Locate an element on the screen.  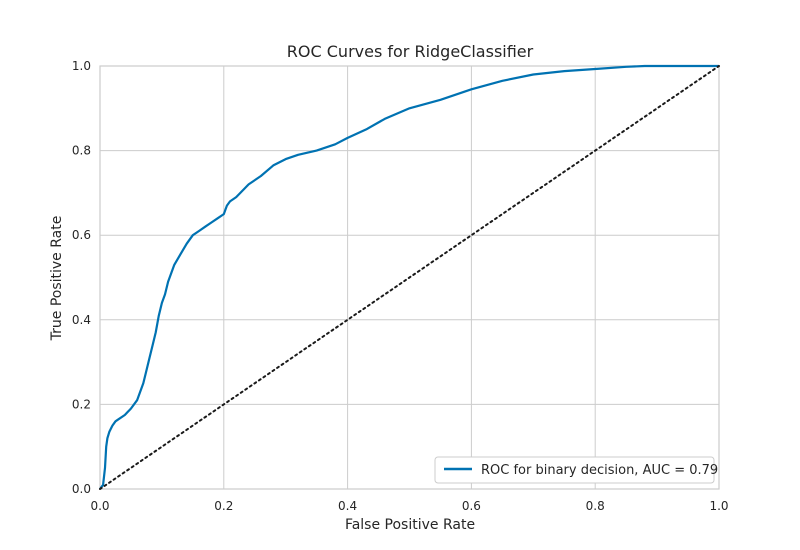
x-tick-label: 0.4 is located at coordinates (347, 506).